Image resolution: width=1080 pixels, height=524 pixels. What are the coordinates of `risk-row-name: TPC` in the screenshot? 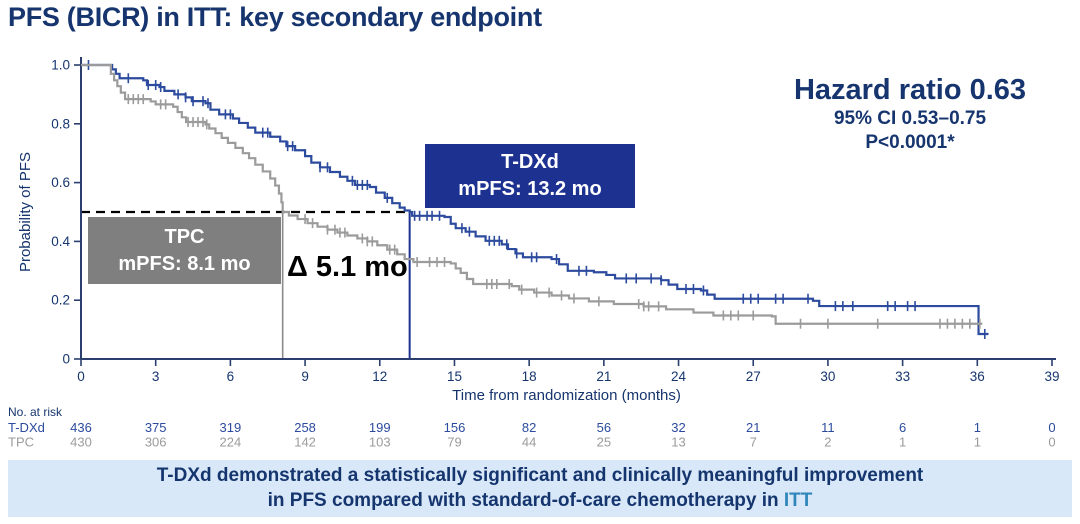 It's located at (21, 442).